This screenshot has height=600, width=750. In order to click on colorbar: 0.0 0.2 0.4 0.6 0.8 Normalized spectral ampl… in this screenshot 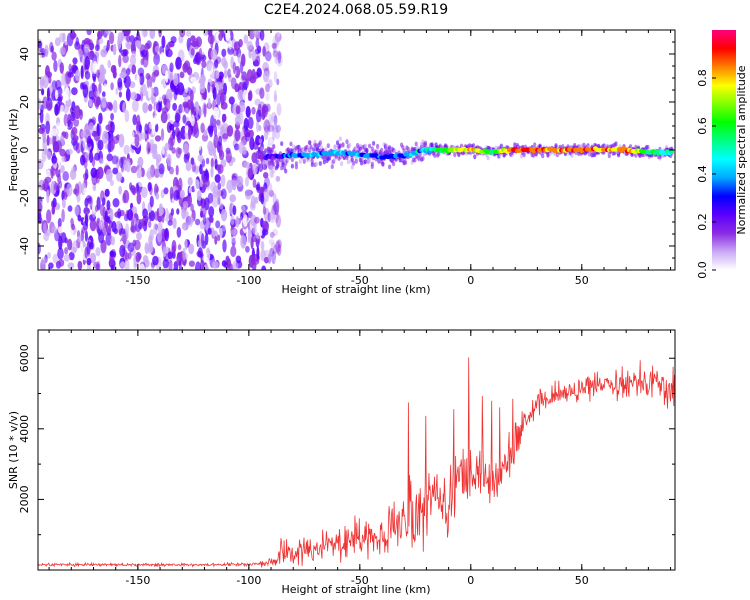, I will do `click(722, 154)`.